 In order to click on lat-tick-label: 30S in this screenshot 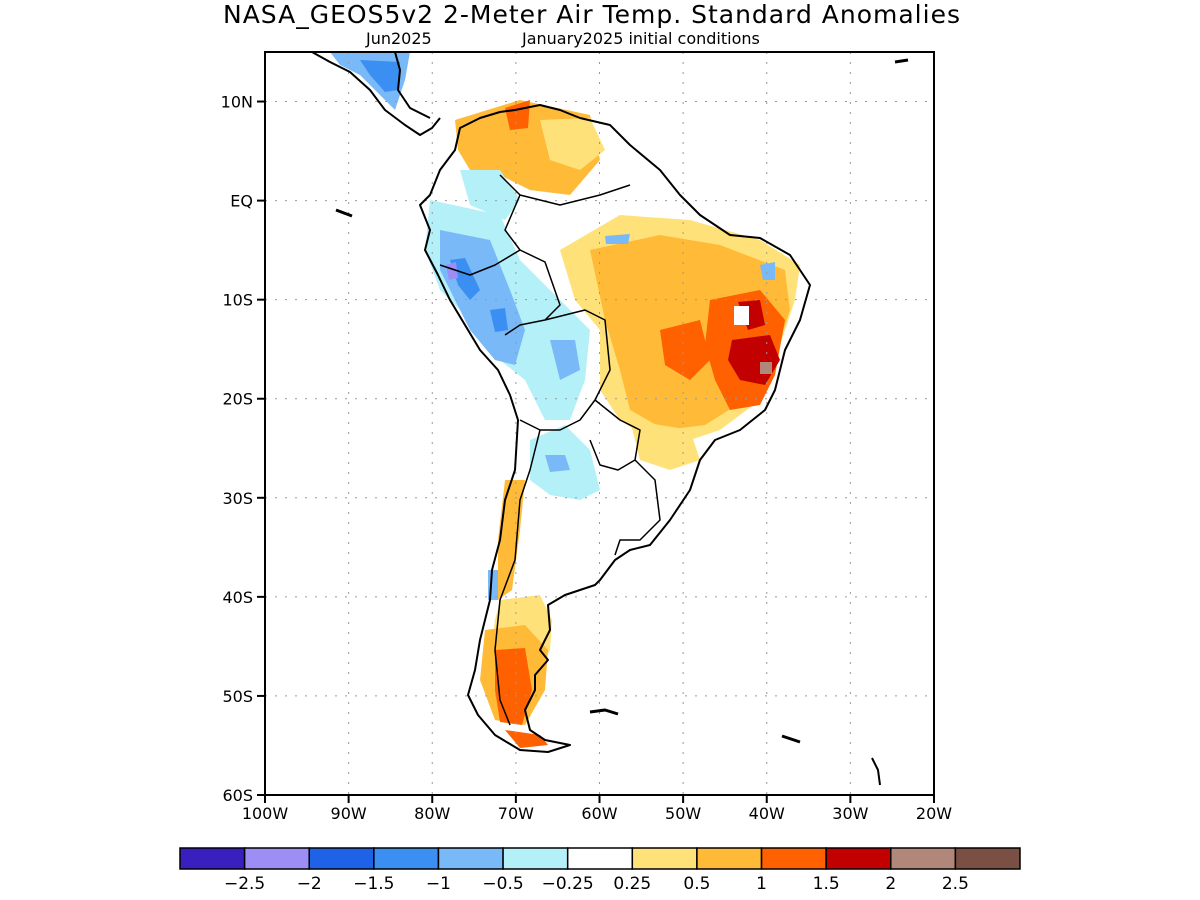, I will do `click(237, 498)`.